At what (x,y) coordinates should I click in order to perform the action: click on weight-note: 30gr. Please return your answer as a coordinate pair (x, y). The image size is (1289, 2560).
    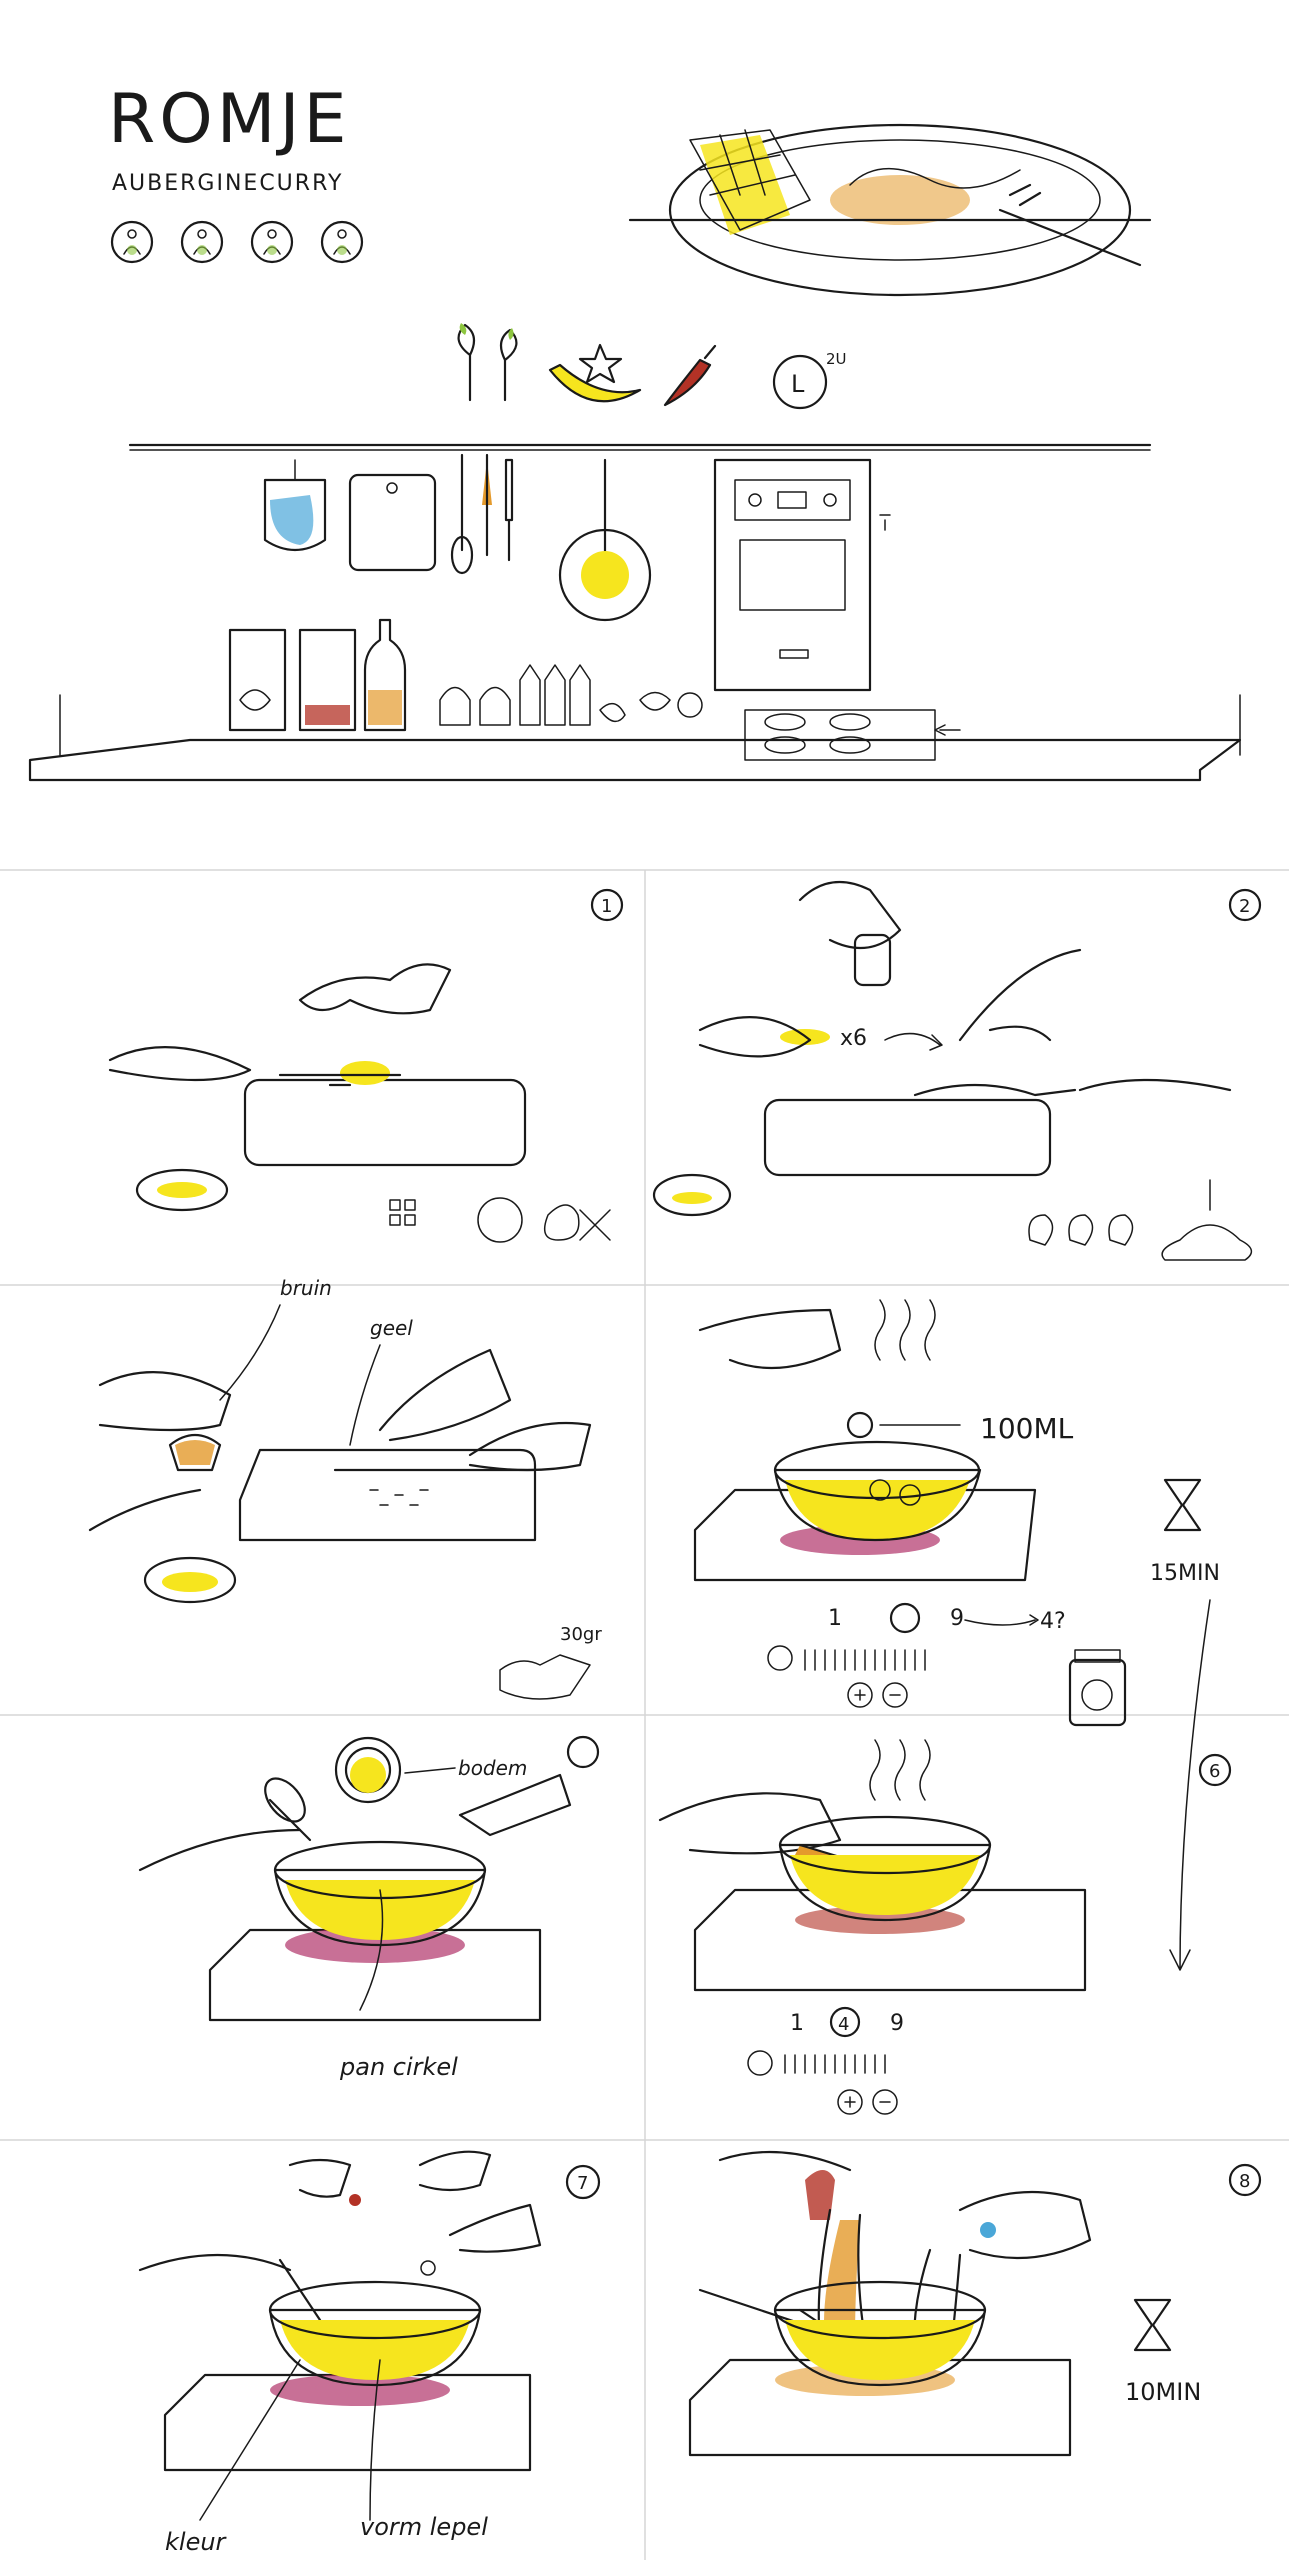
    Looking at the image, I should click on (581, 1634).